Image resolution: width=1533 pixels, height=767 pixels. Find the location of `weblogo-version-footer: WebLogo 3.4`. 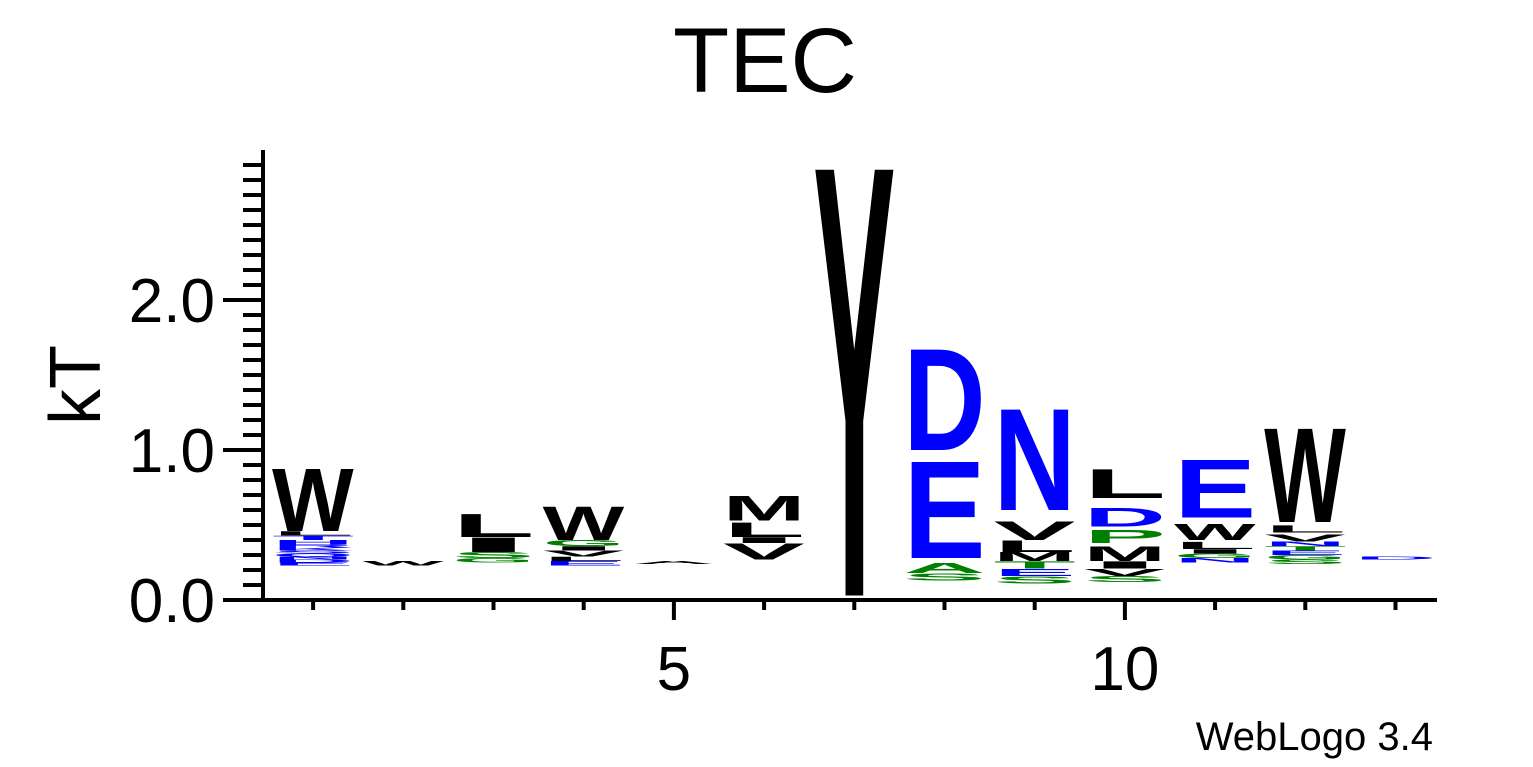

weblogo-version-footer: WebLogo 3.4 is located at coordinates (1314, 737).